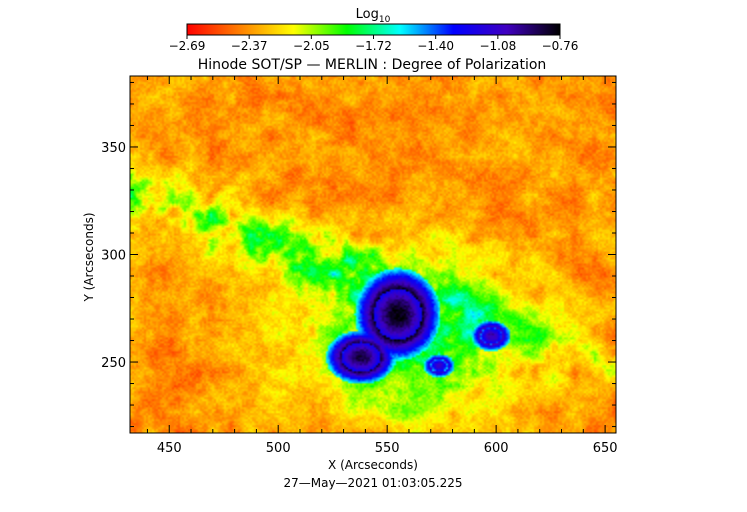 The height and width of the screenshot is (512, 747). Describe the element at coordinates (113, 256) in the screenshot. I see `y-tick-label: 300` at that location.